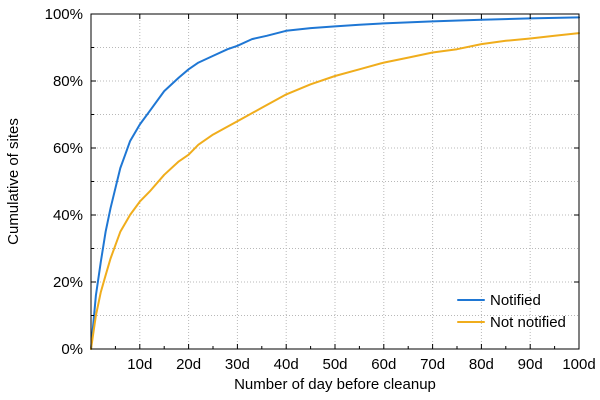 This screenshot has width=600, height=400. Describe the element at coordinates (286, 364) in the screenshot. I see `x-tick-label: 40d` at that location.